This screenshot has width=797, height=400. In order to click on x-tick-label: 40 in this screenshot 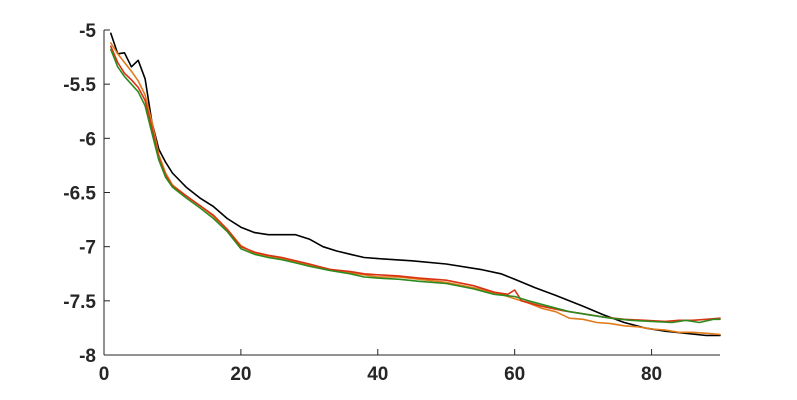, I will do `click(377, 374)`.